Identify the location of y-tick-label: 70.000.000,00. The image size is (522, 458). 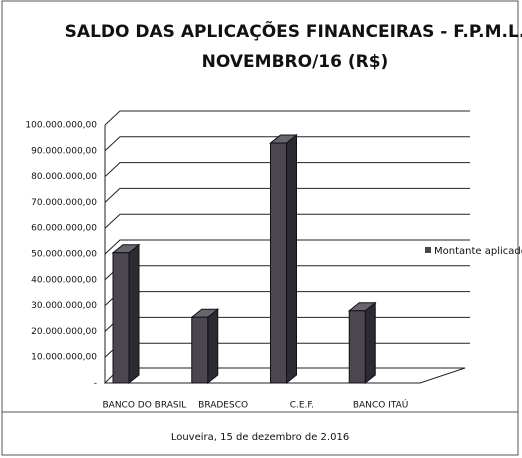
(64, 203).